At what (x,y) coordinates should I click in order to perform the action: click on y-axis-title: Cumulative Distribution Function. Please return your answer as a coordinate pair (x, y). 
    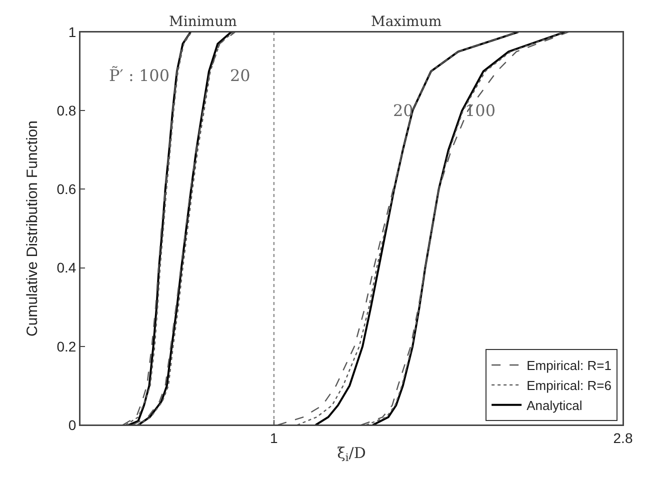
    Looking at the image, I should click on (32, 228).